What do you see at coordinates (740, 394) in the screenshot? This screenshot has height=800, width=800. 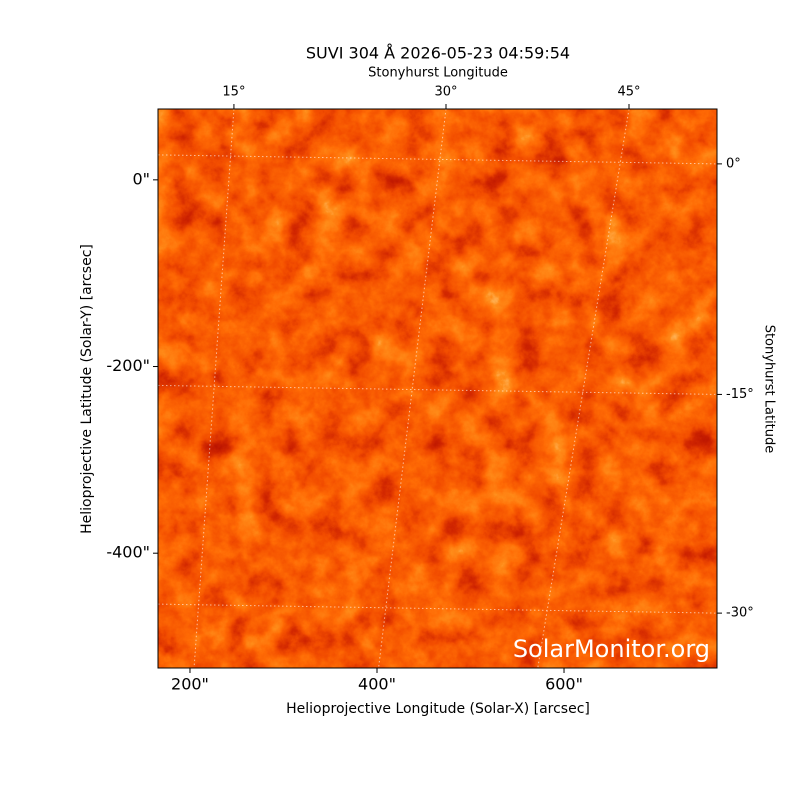 I see `right-tick-label: -15°` at bounding box center [740, 394].